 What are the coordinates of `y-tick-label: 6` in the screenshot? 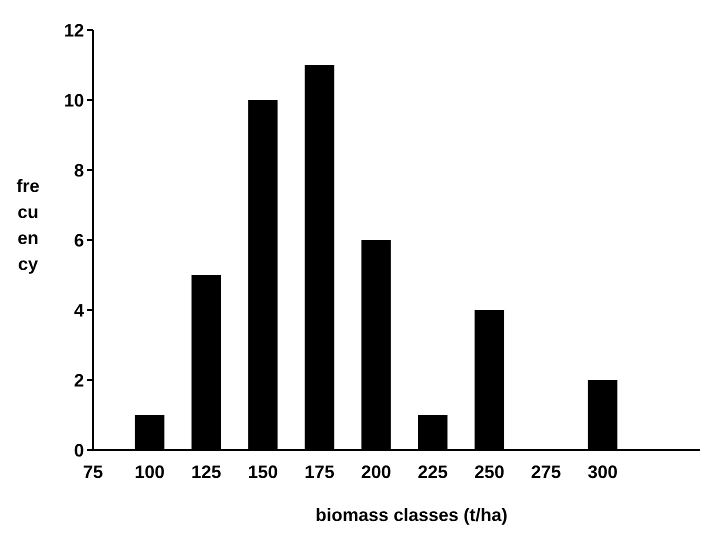 It's located at (79, 240).